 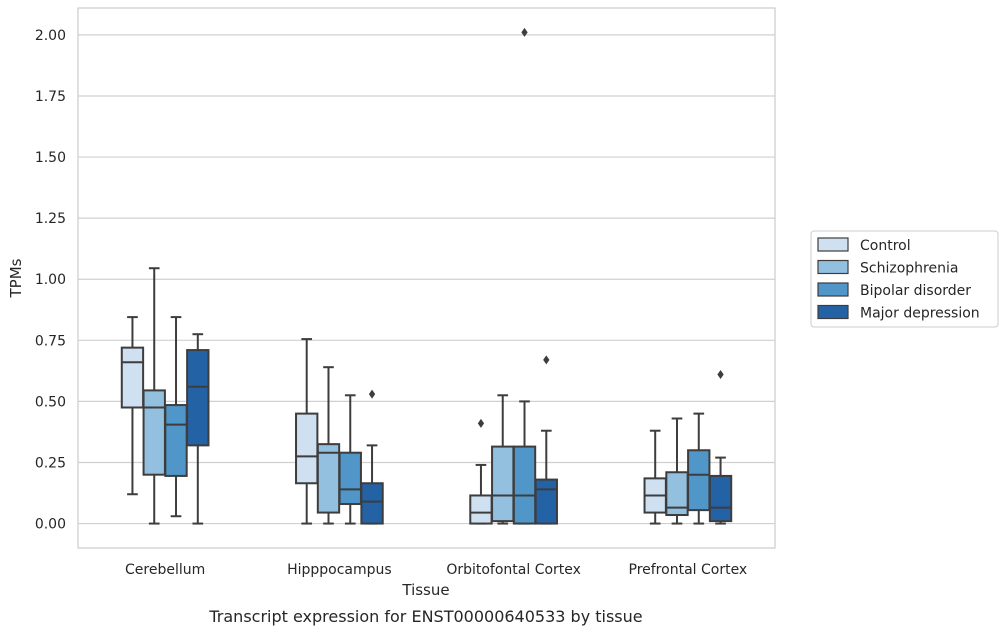 I want to click on legend-label: Schizophrenia, so click(x=909, y=269).